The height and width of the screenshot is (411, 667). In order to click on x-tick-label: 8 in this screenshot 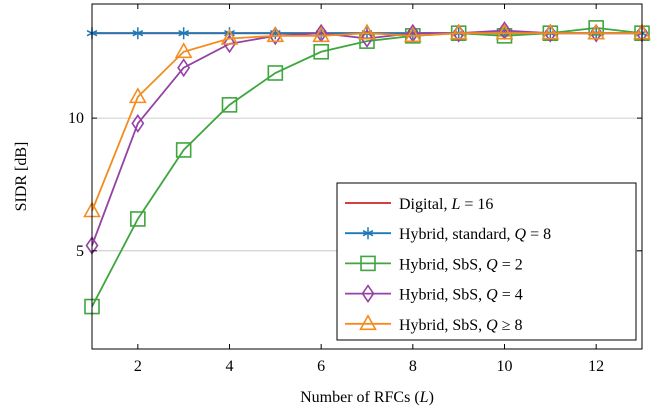, I will do `click(413, 366)`.